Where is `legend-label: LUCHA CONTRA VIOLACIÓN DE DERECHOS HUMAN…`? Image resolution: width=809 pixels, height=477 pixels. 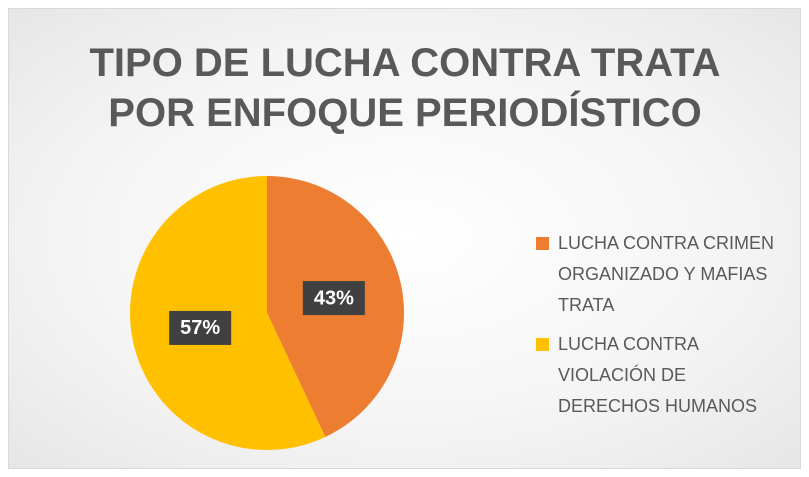 legend-label: LUCHA CONTRA VIOLACIÓN DE DERECHOS HUMAN… is located at coordinates (658, 375).